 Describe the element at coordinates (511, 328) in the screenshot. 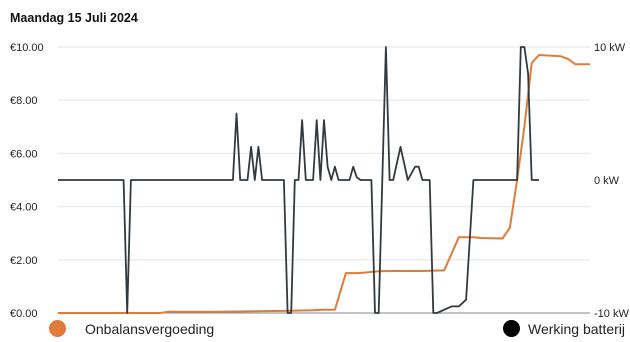

I see `legend-black-dot` at that location.